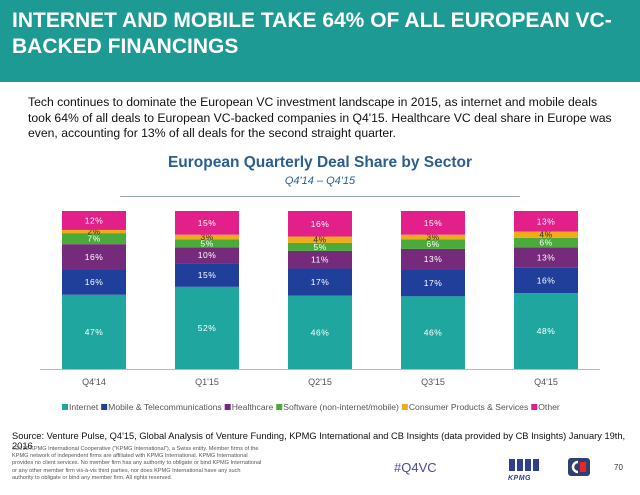  Describe the element at coordinates (549, 407) in the screenshot. I see `legend-label: Other` at that location.